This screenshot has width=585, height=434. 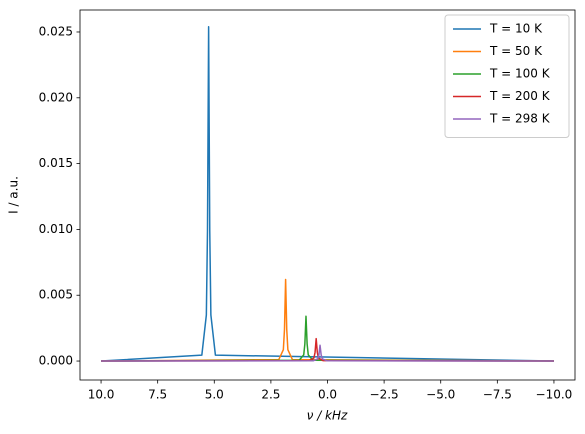 What do you see at coordinates (554, 395) in the screenshot?
I see `x-tick-label: −10.0` at bounding box center [554, 395].